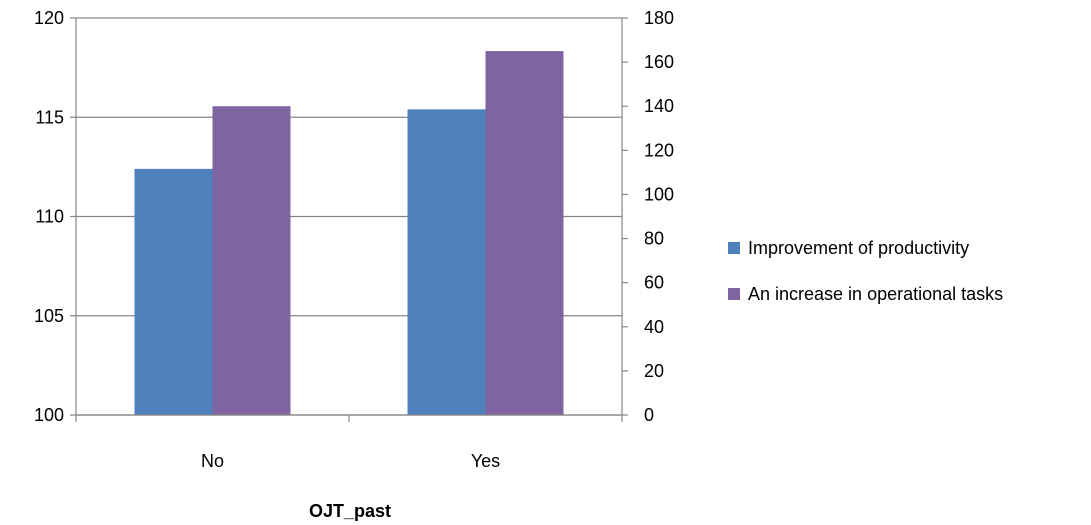 This screenshot has width=1091, height=525. I want to click on right-tick-label-40: 40, so click(654, 327).